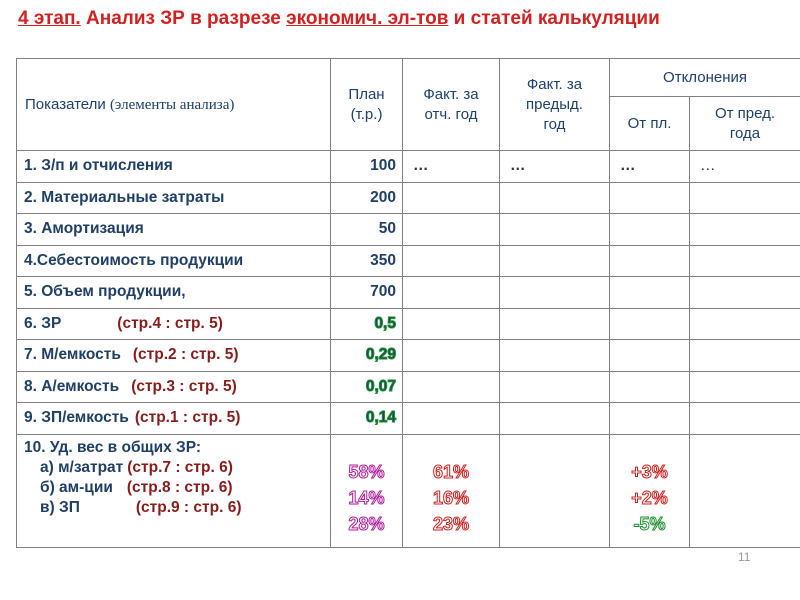 This screenshot has width=800, height=600. I want to click on row-label: 7. М/емкость (стр.2 : стр. 5), so click(173, 355).